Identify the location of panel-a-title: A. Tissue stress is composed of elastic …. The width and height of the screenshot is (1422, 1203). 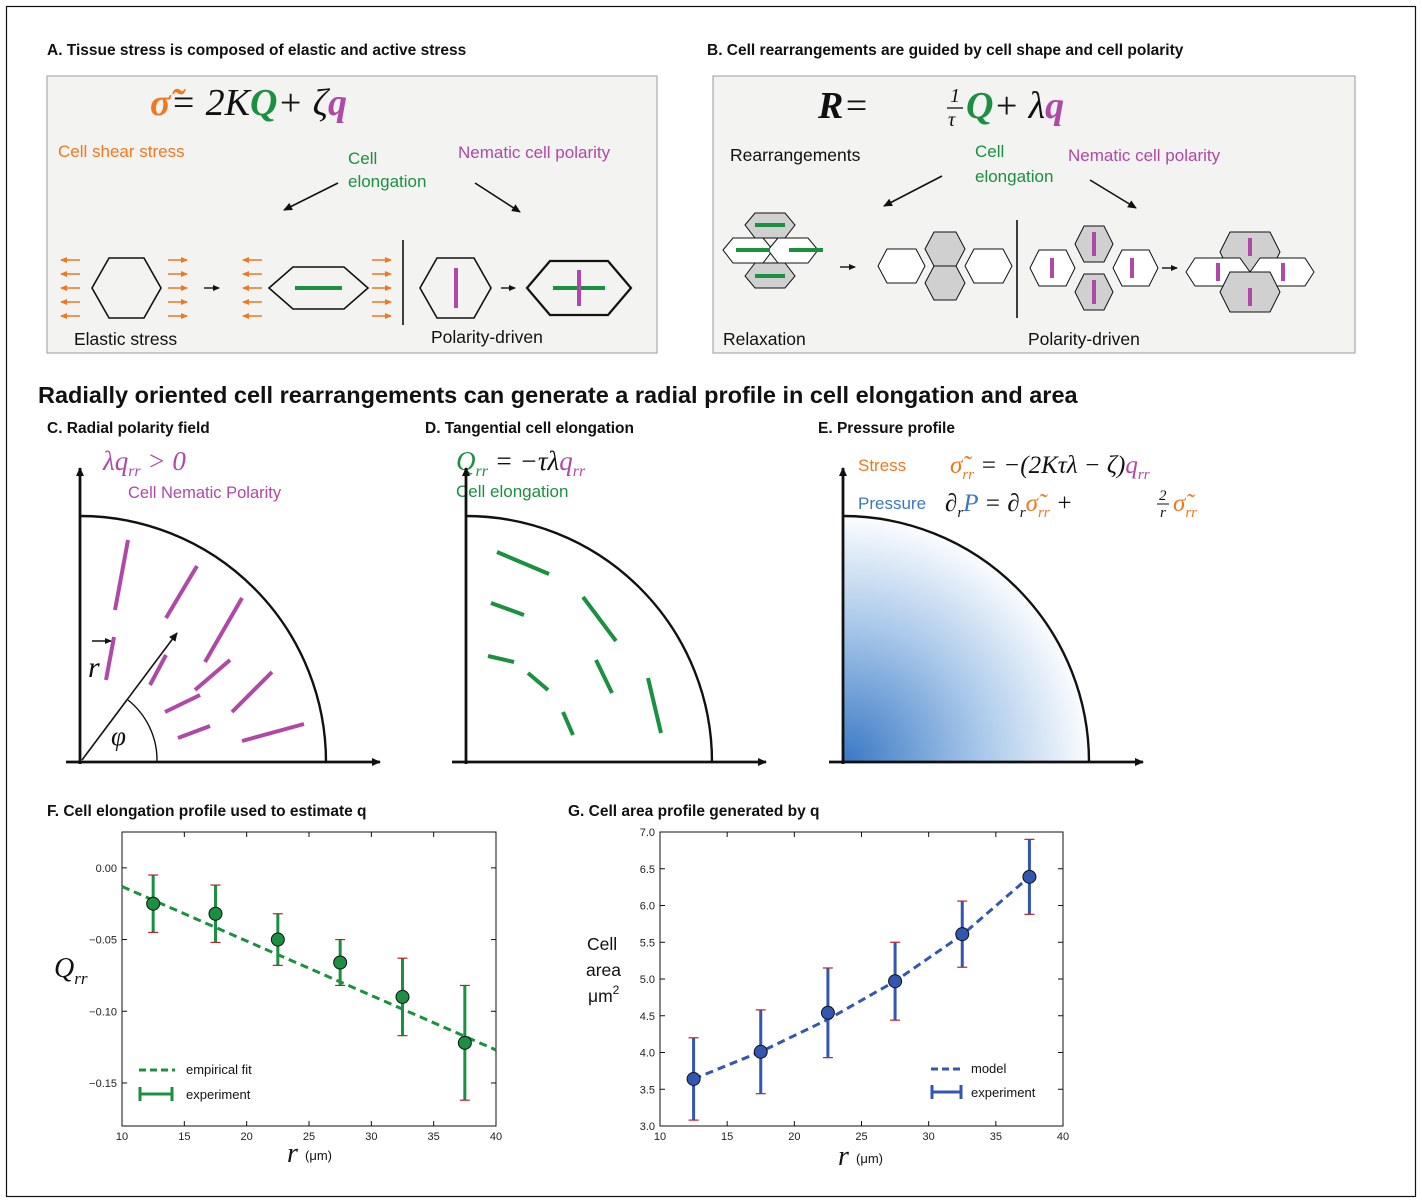
(256, 50).